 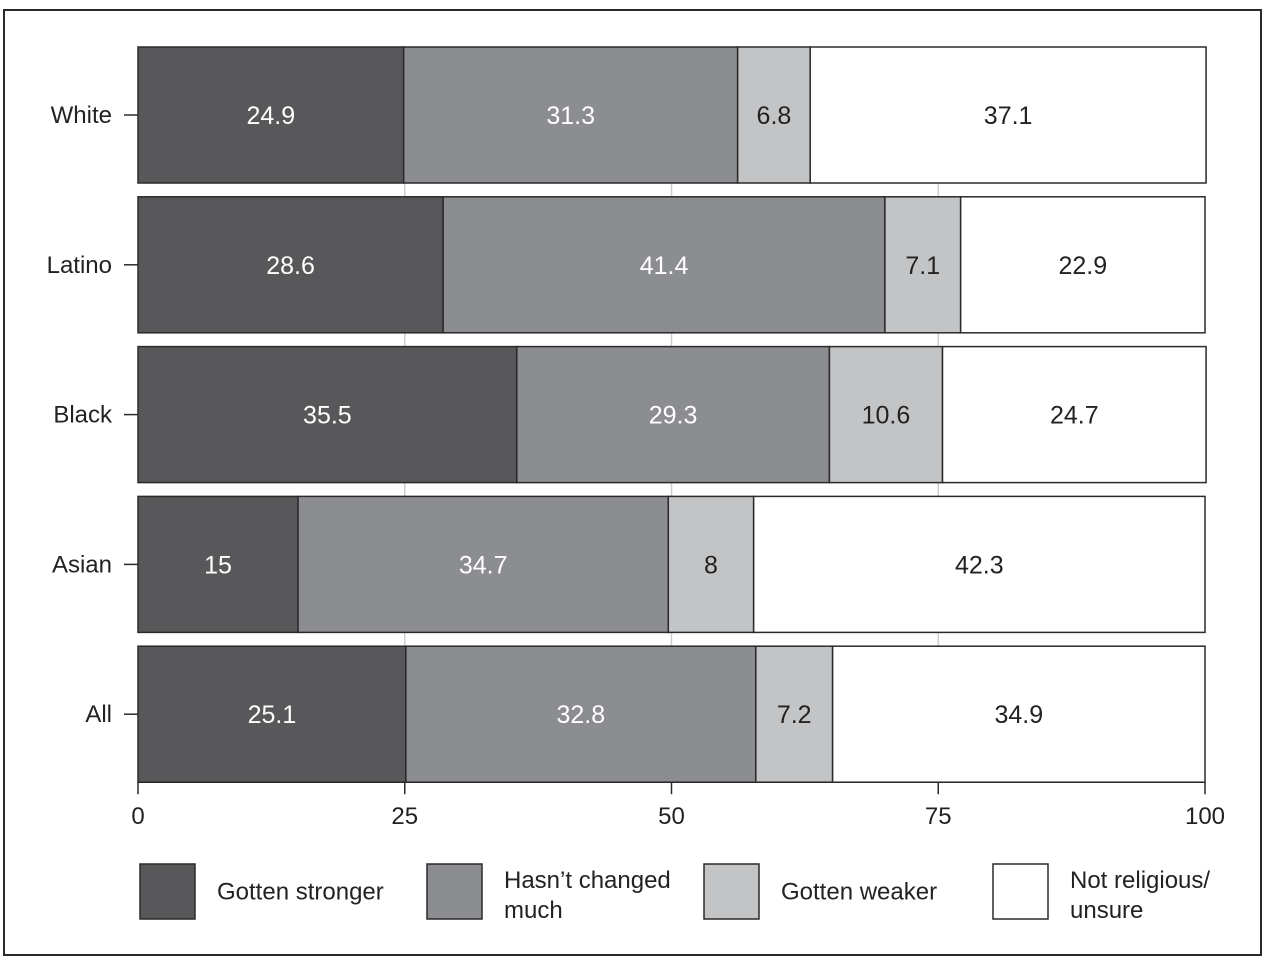 I want to click on bar-all-hasn-t-changed-much, so click(x=581, y=714).